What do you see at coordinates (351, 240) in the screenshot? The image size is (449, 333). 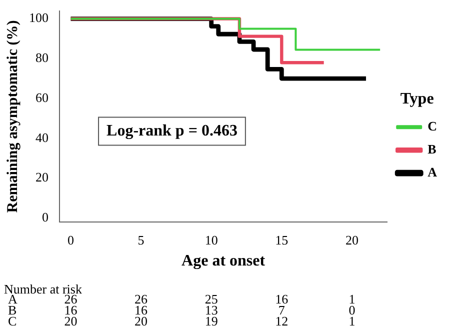 I see `x-tick-label: 20` at bounding box center [351, 240].